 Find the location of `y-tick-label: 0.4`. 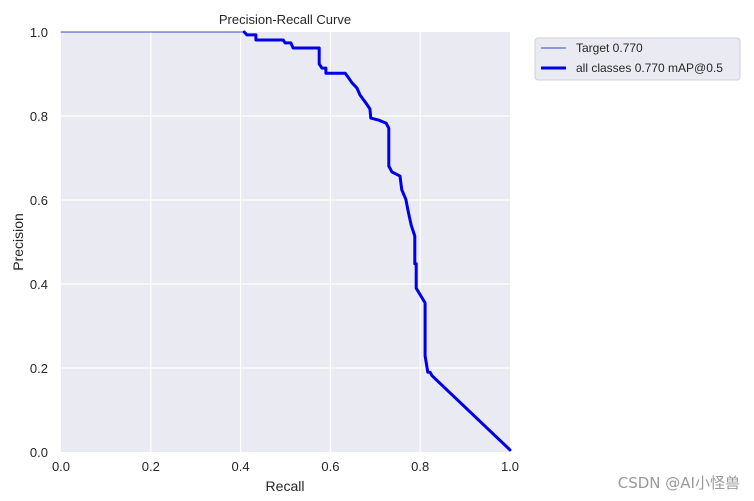

y-tick-label: 0.4 is located at coordinates (39, 284).